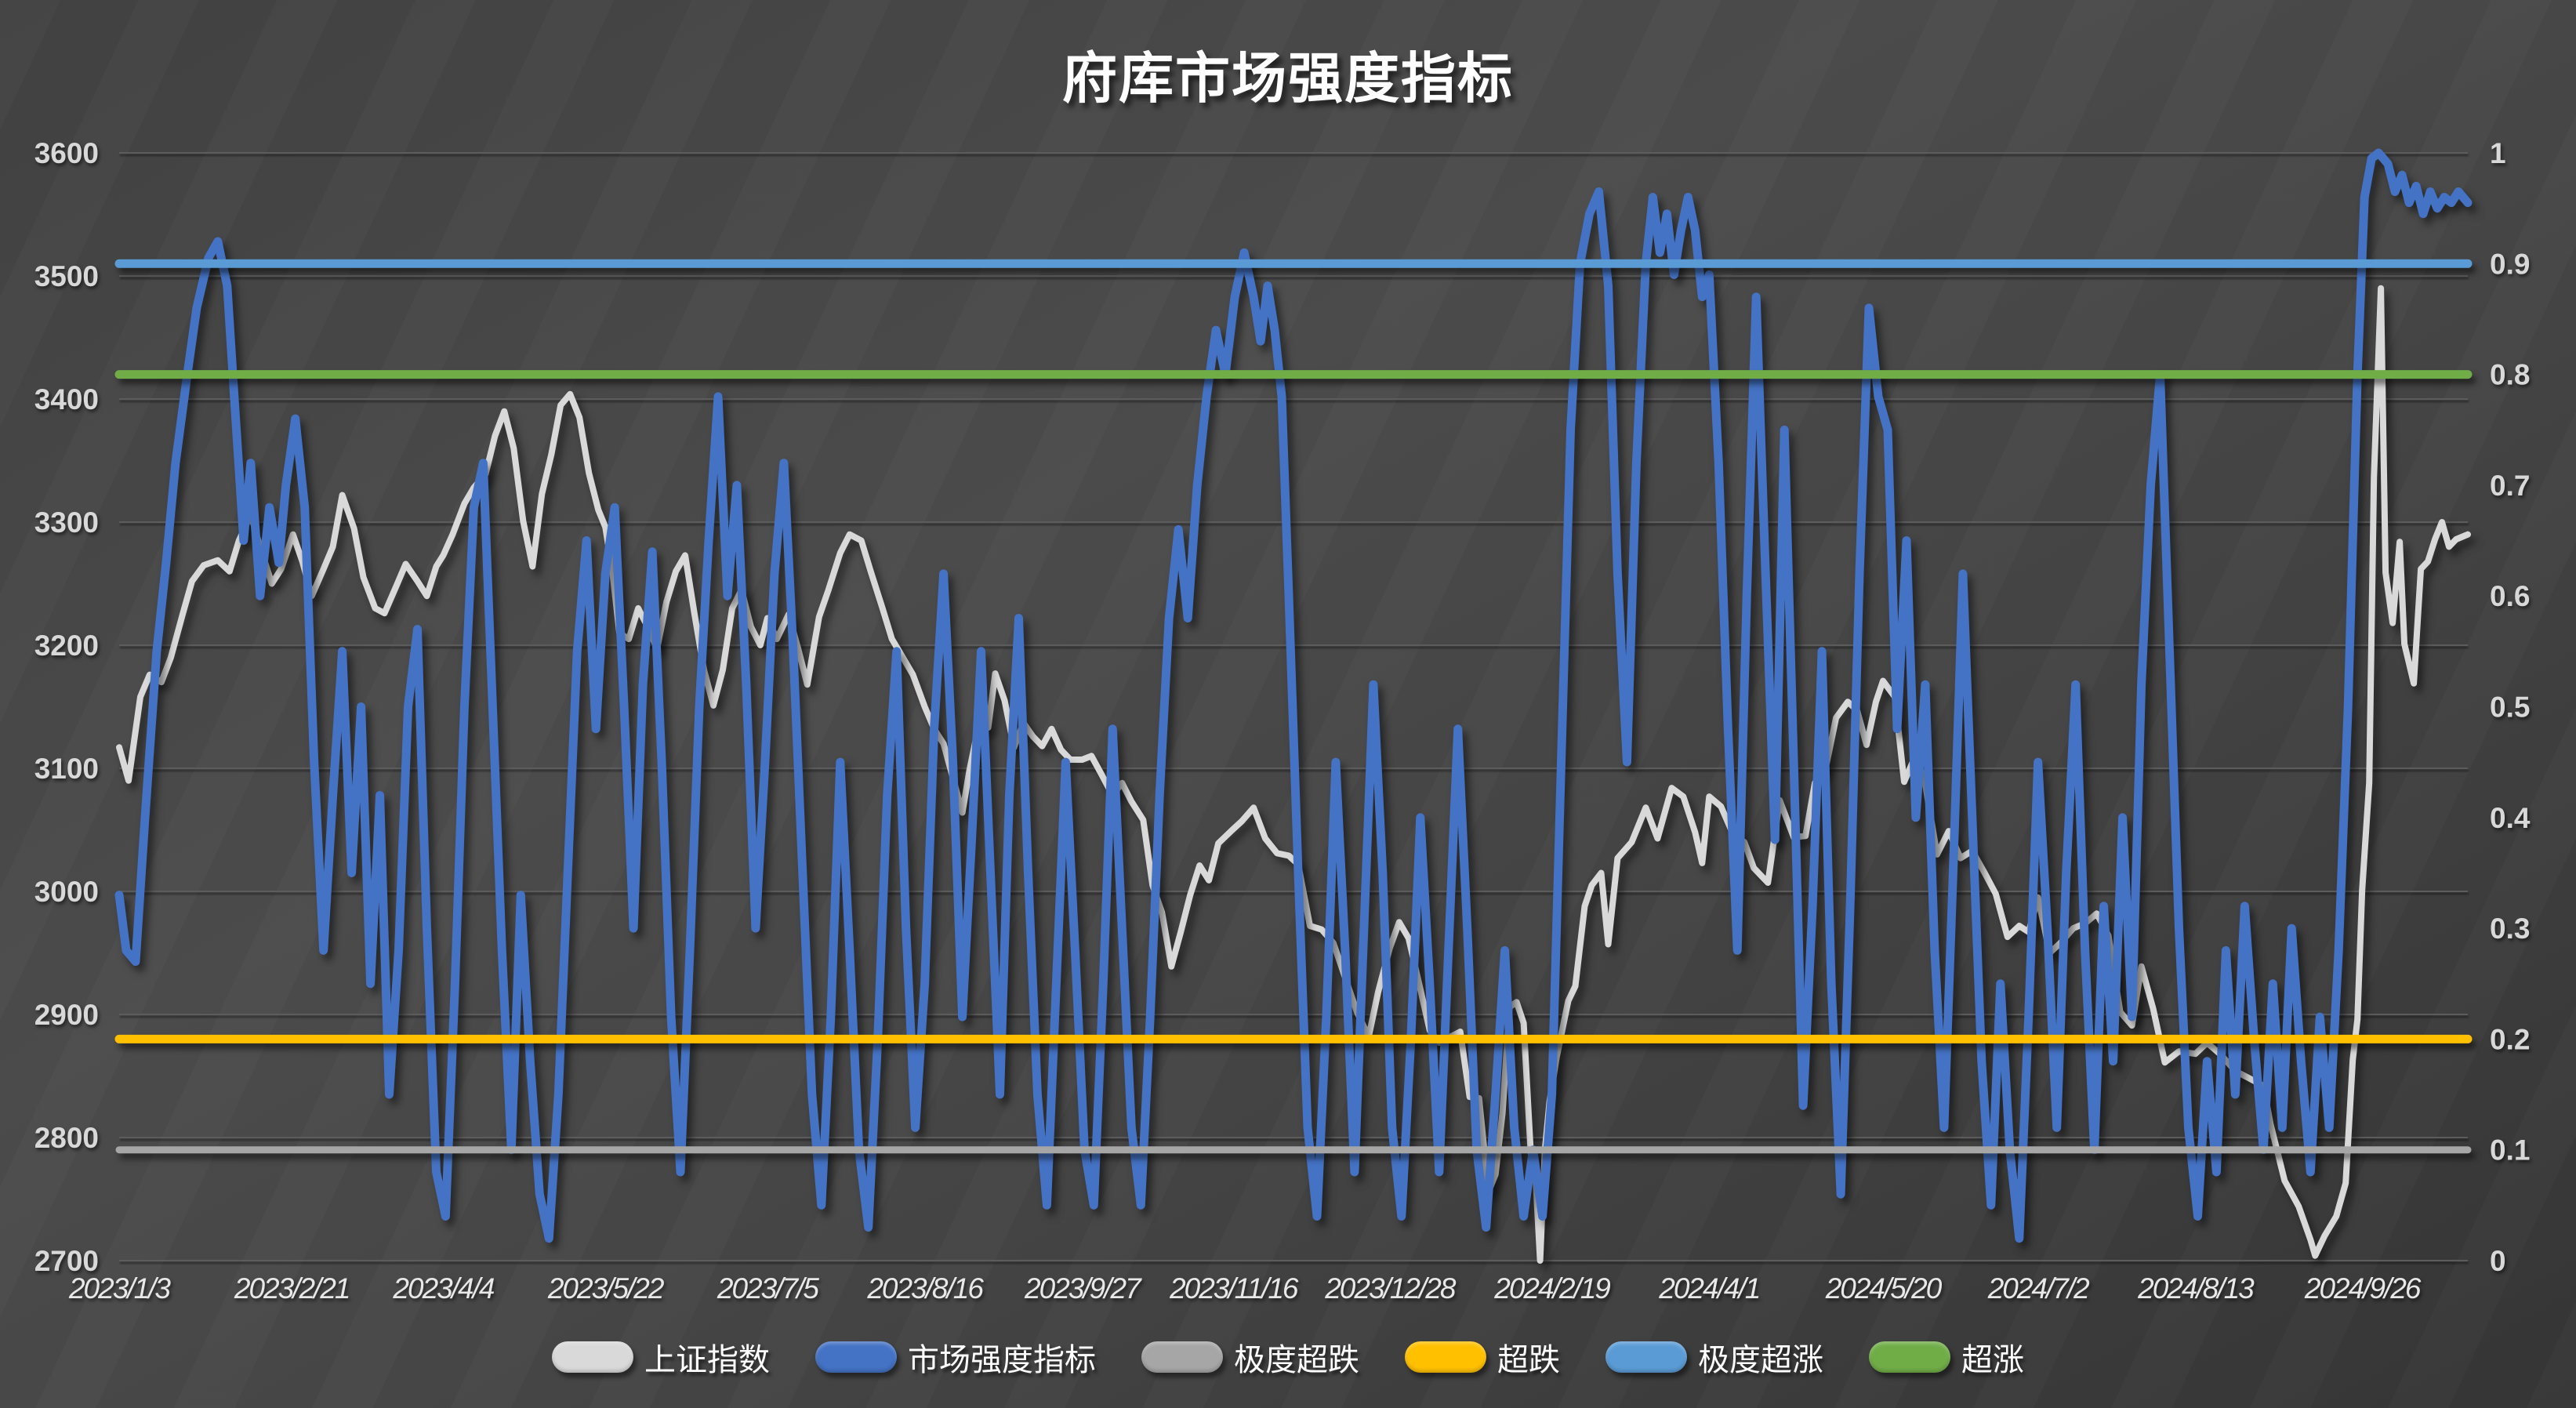 The image size is (2576, 1408). I want to click on x-axis-tick-label: 2024/8/13, so click(2196, 1288).